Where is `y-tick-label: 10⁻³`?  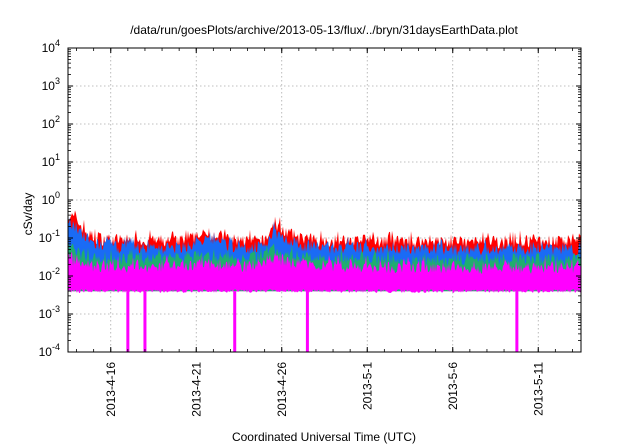
y-tick-label: 10⁻³ is located at coordinates (49, 312).